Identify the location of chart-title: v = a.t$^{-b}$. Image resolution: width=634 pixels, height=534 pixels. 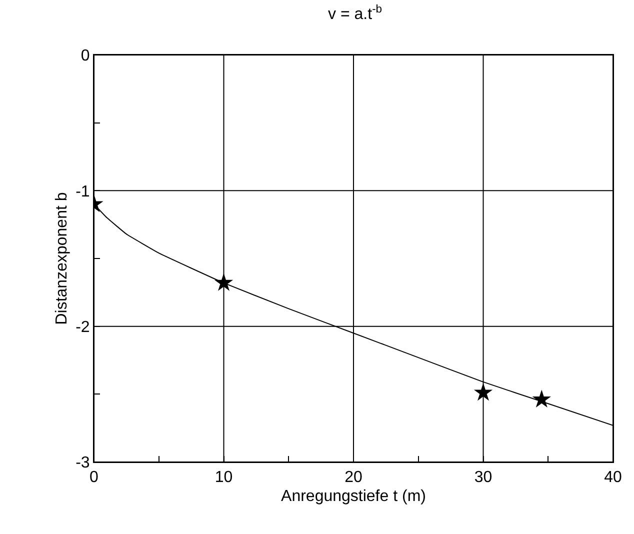
(355, 13).